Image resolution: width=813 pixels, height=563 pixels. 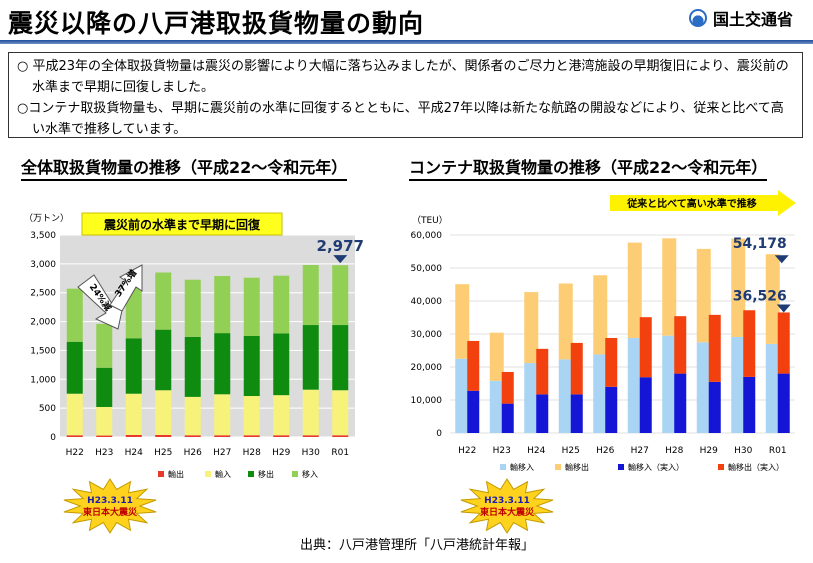 I want to click on y-tick-label: 500, so click(x=47, y=409).